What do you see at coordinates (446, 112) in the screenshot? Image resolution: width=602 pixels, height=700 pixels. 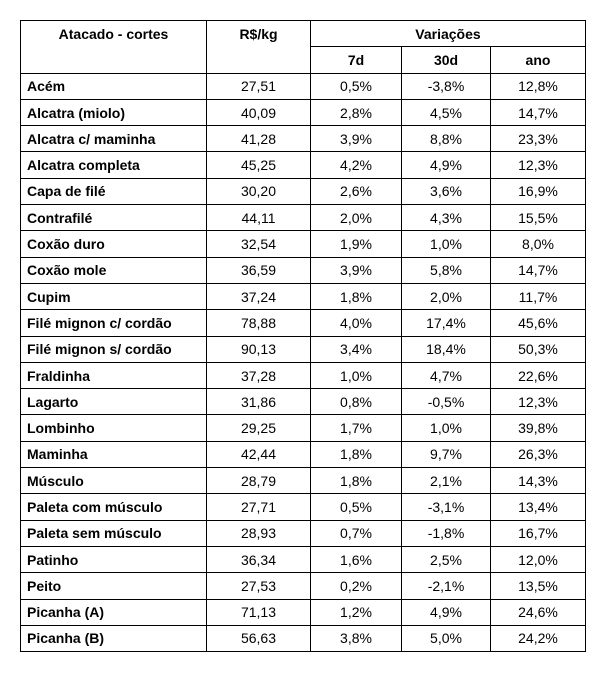 I see `cell: 4,5%` at bounding box center [446, 112].